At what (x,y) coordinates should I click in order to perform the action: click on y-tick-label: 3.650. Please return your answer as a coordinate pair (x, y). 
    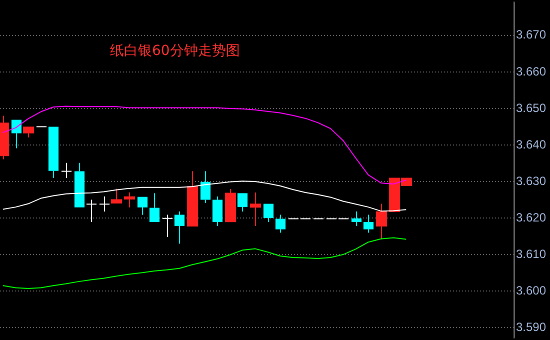
    Looking at the image, I should click on (531, 107).